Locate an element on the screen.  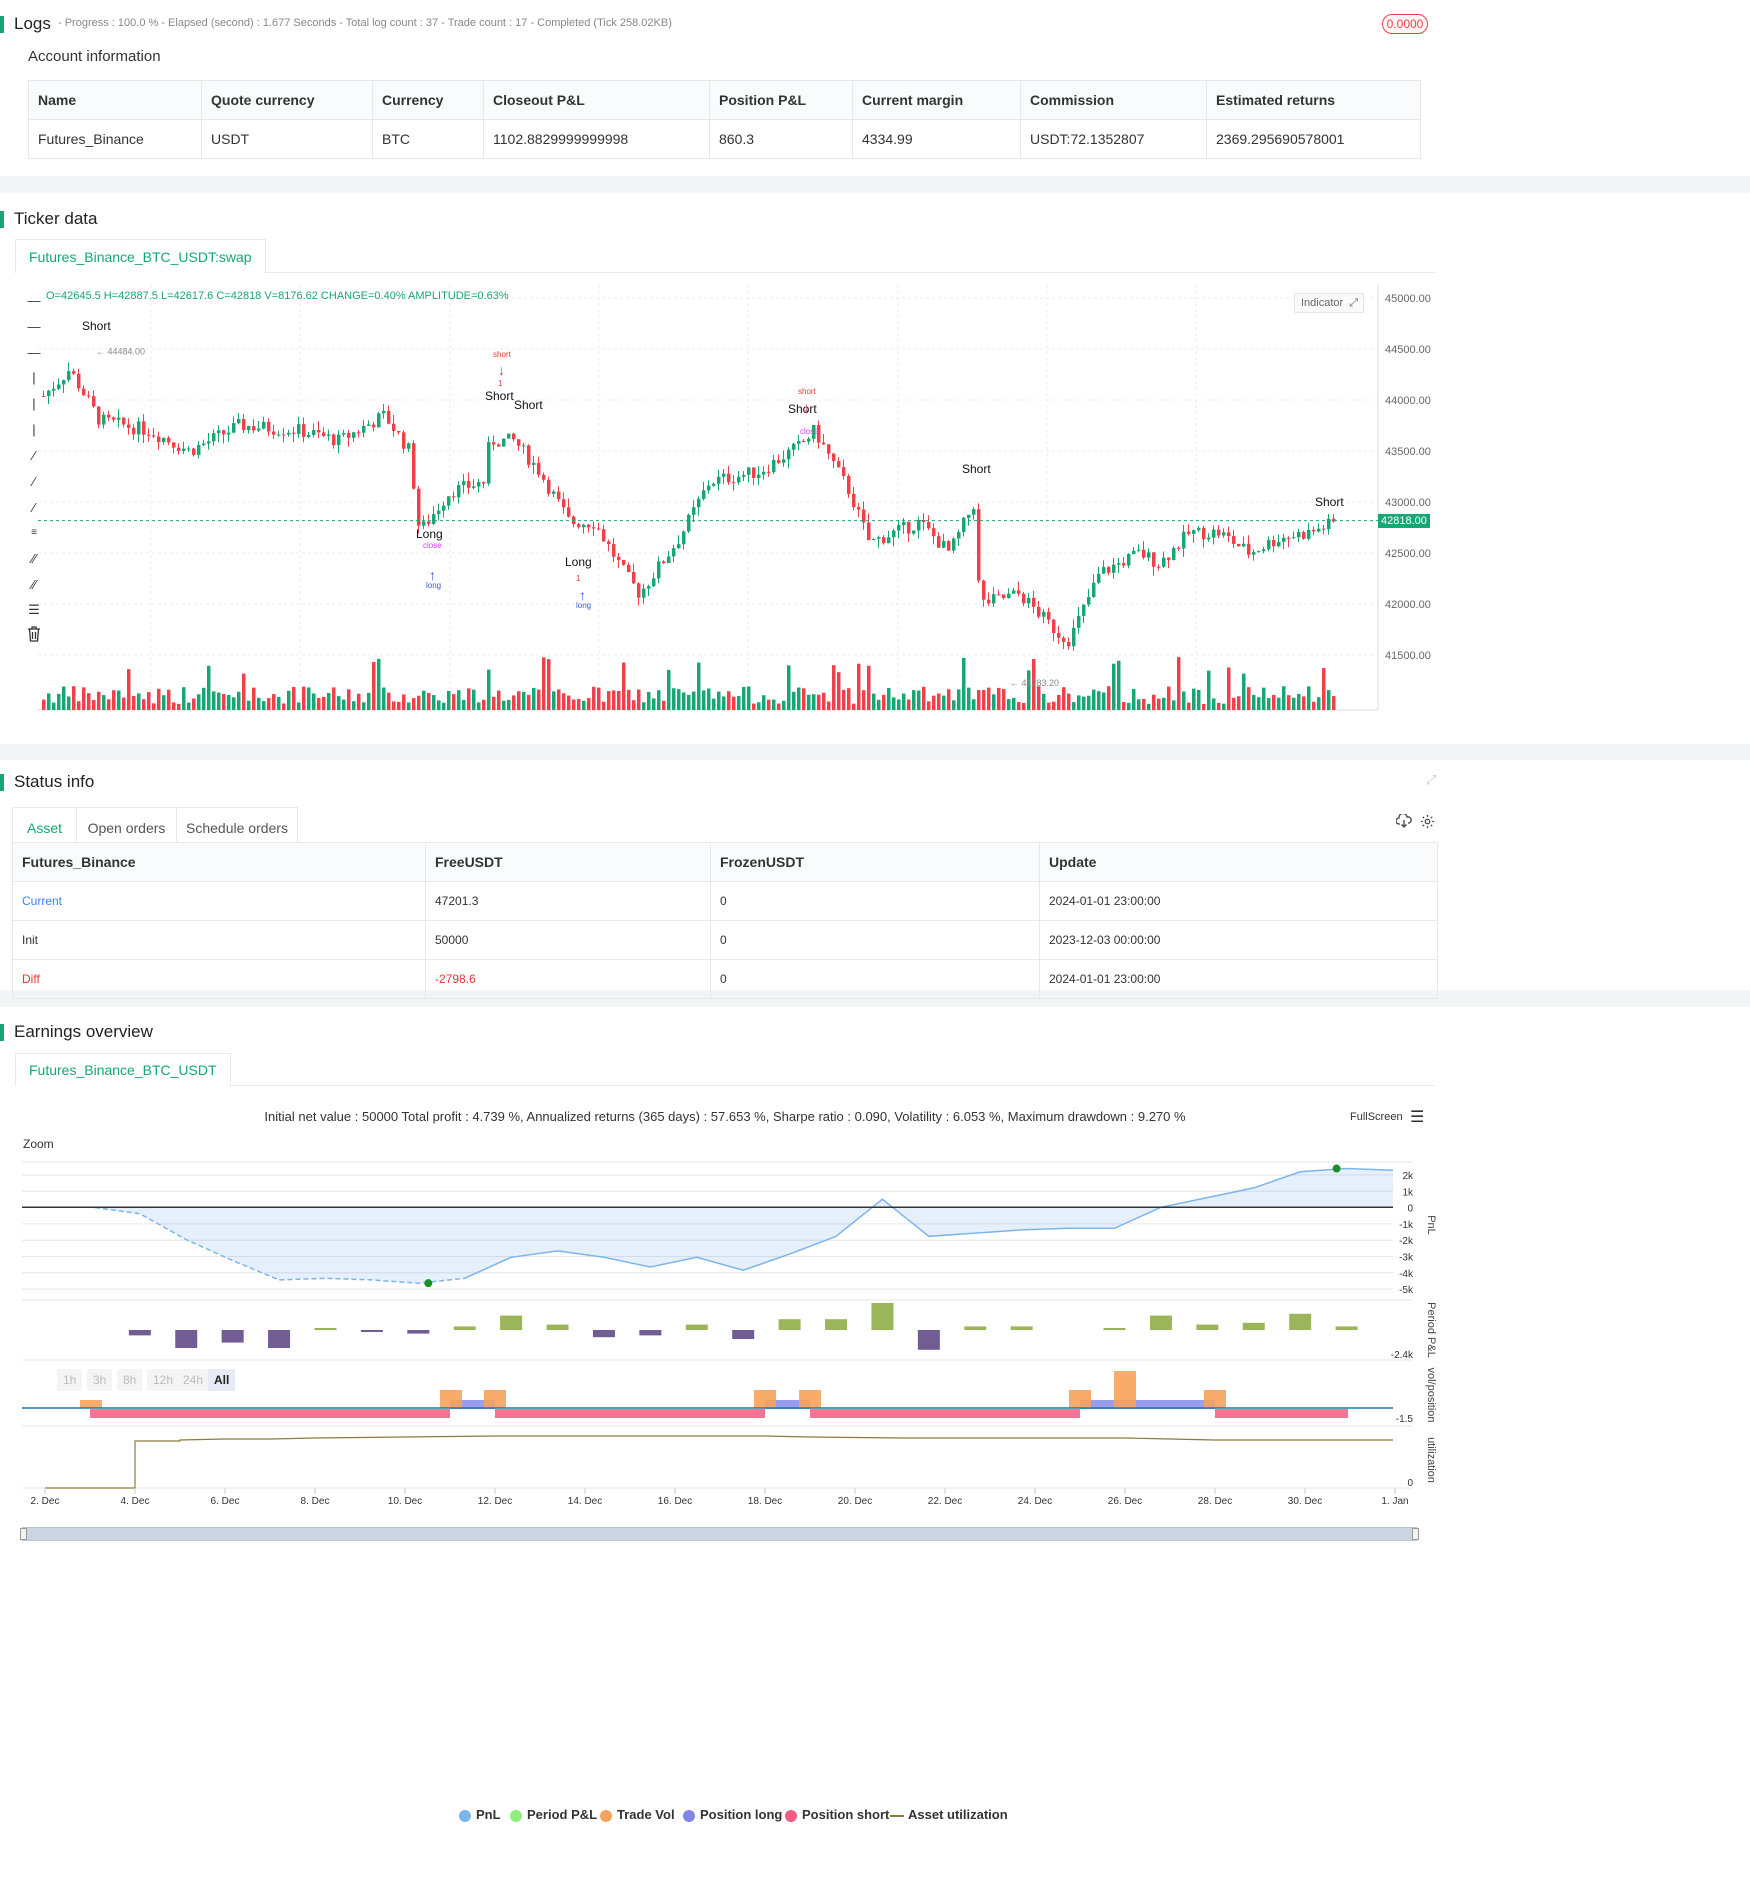
vertical-line-icon: | is located at coordinates (34, 377).